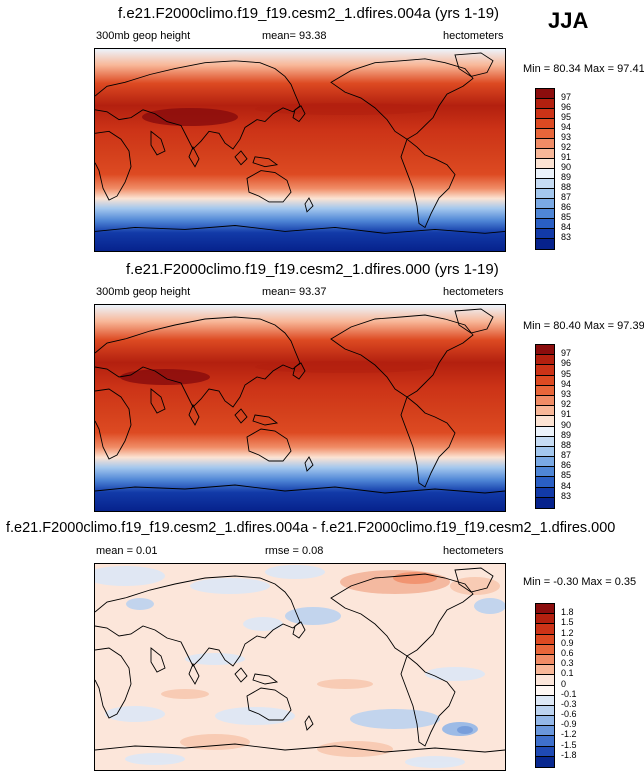 Image resolution: width=644 pixels, height=775 pixels. I want to click on panel-3-mean-label: mean = 0.01, so click(127, 551).